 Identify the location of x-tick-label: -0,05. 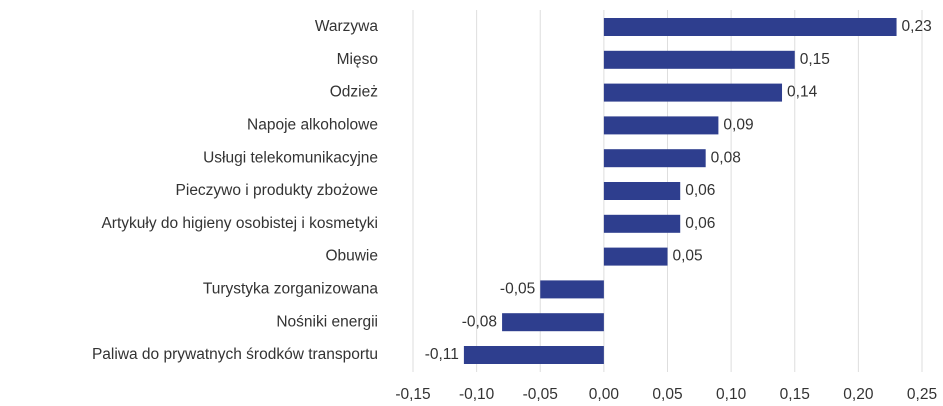
(540, 394).